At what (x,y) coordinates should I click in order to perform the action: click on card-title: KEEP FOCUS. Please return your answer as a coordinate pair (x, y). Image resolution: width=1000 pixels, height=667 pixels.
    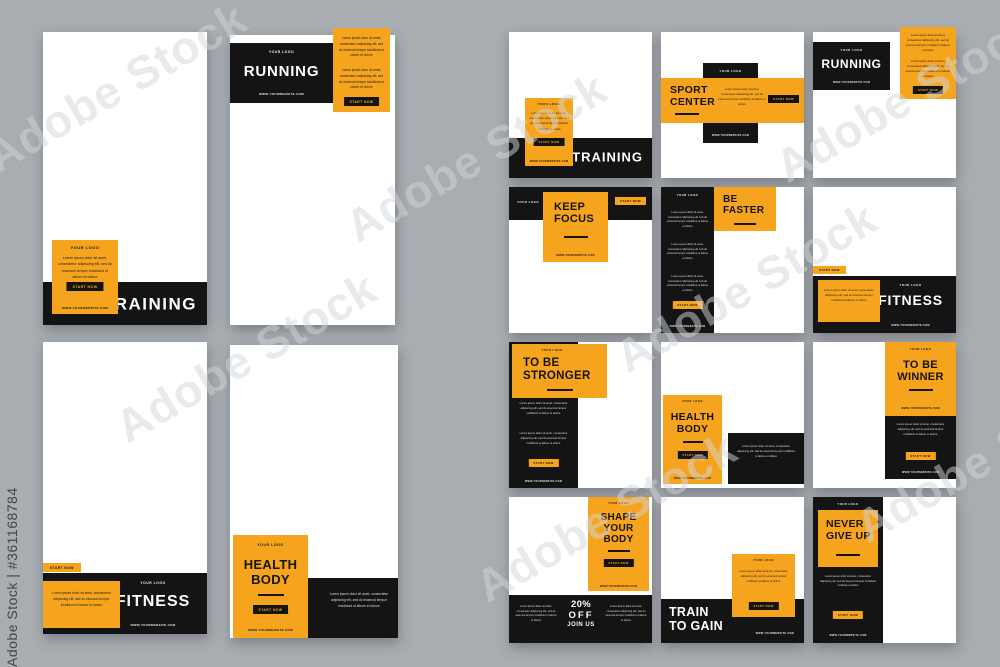
    Looking at the image, I should click on (574, 213).